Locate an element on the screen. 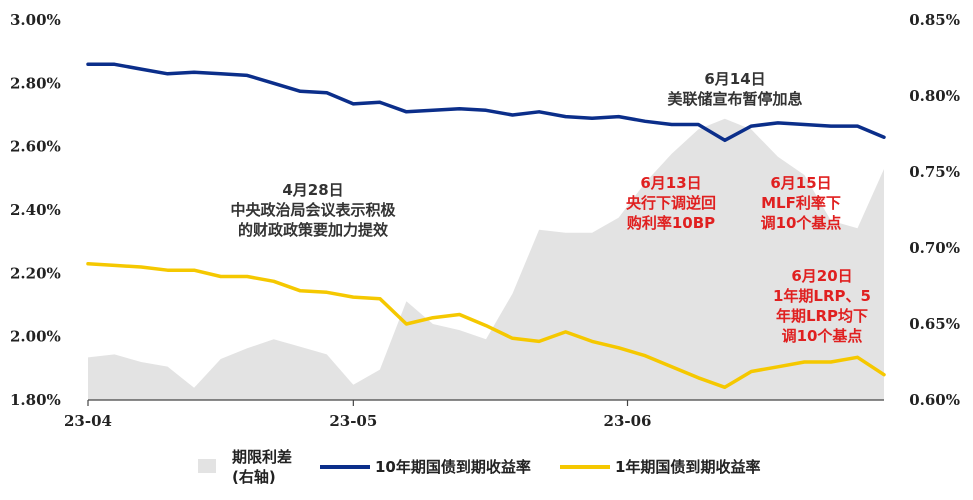 The width and height of the screenshot is (973, 500). annotation-text: 1年期LRP、5 is located at coordinates (822, 296).